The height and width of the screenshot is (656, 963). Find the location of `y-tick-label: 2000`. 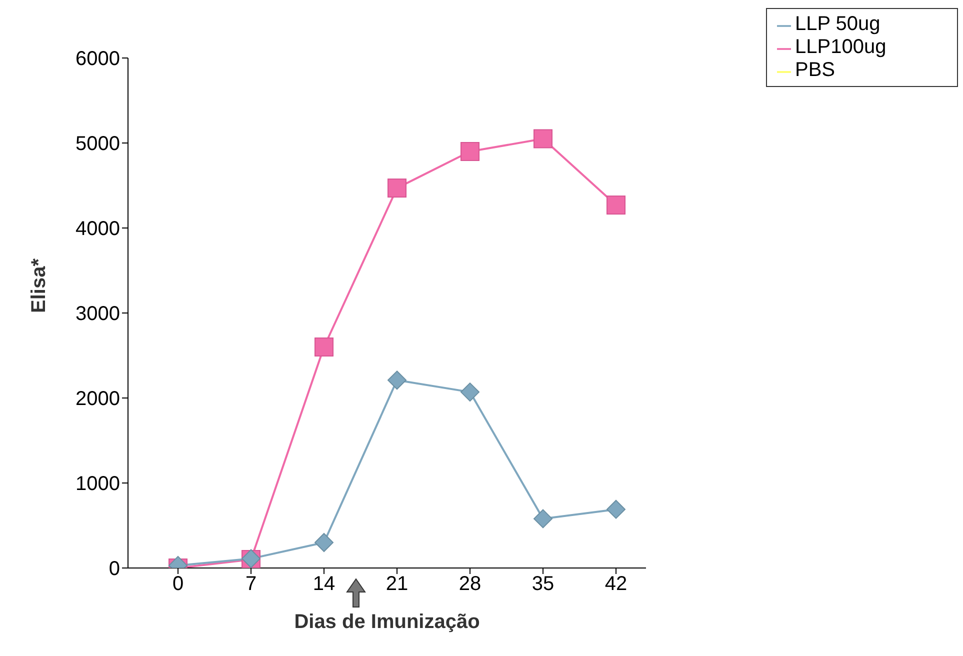

y-tick-label: 2000 is located at coordinates (98, 399).